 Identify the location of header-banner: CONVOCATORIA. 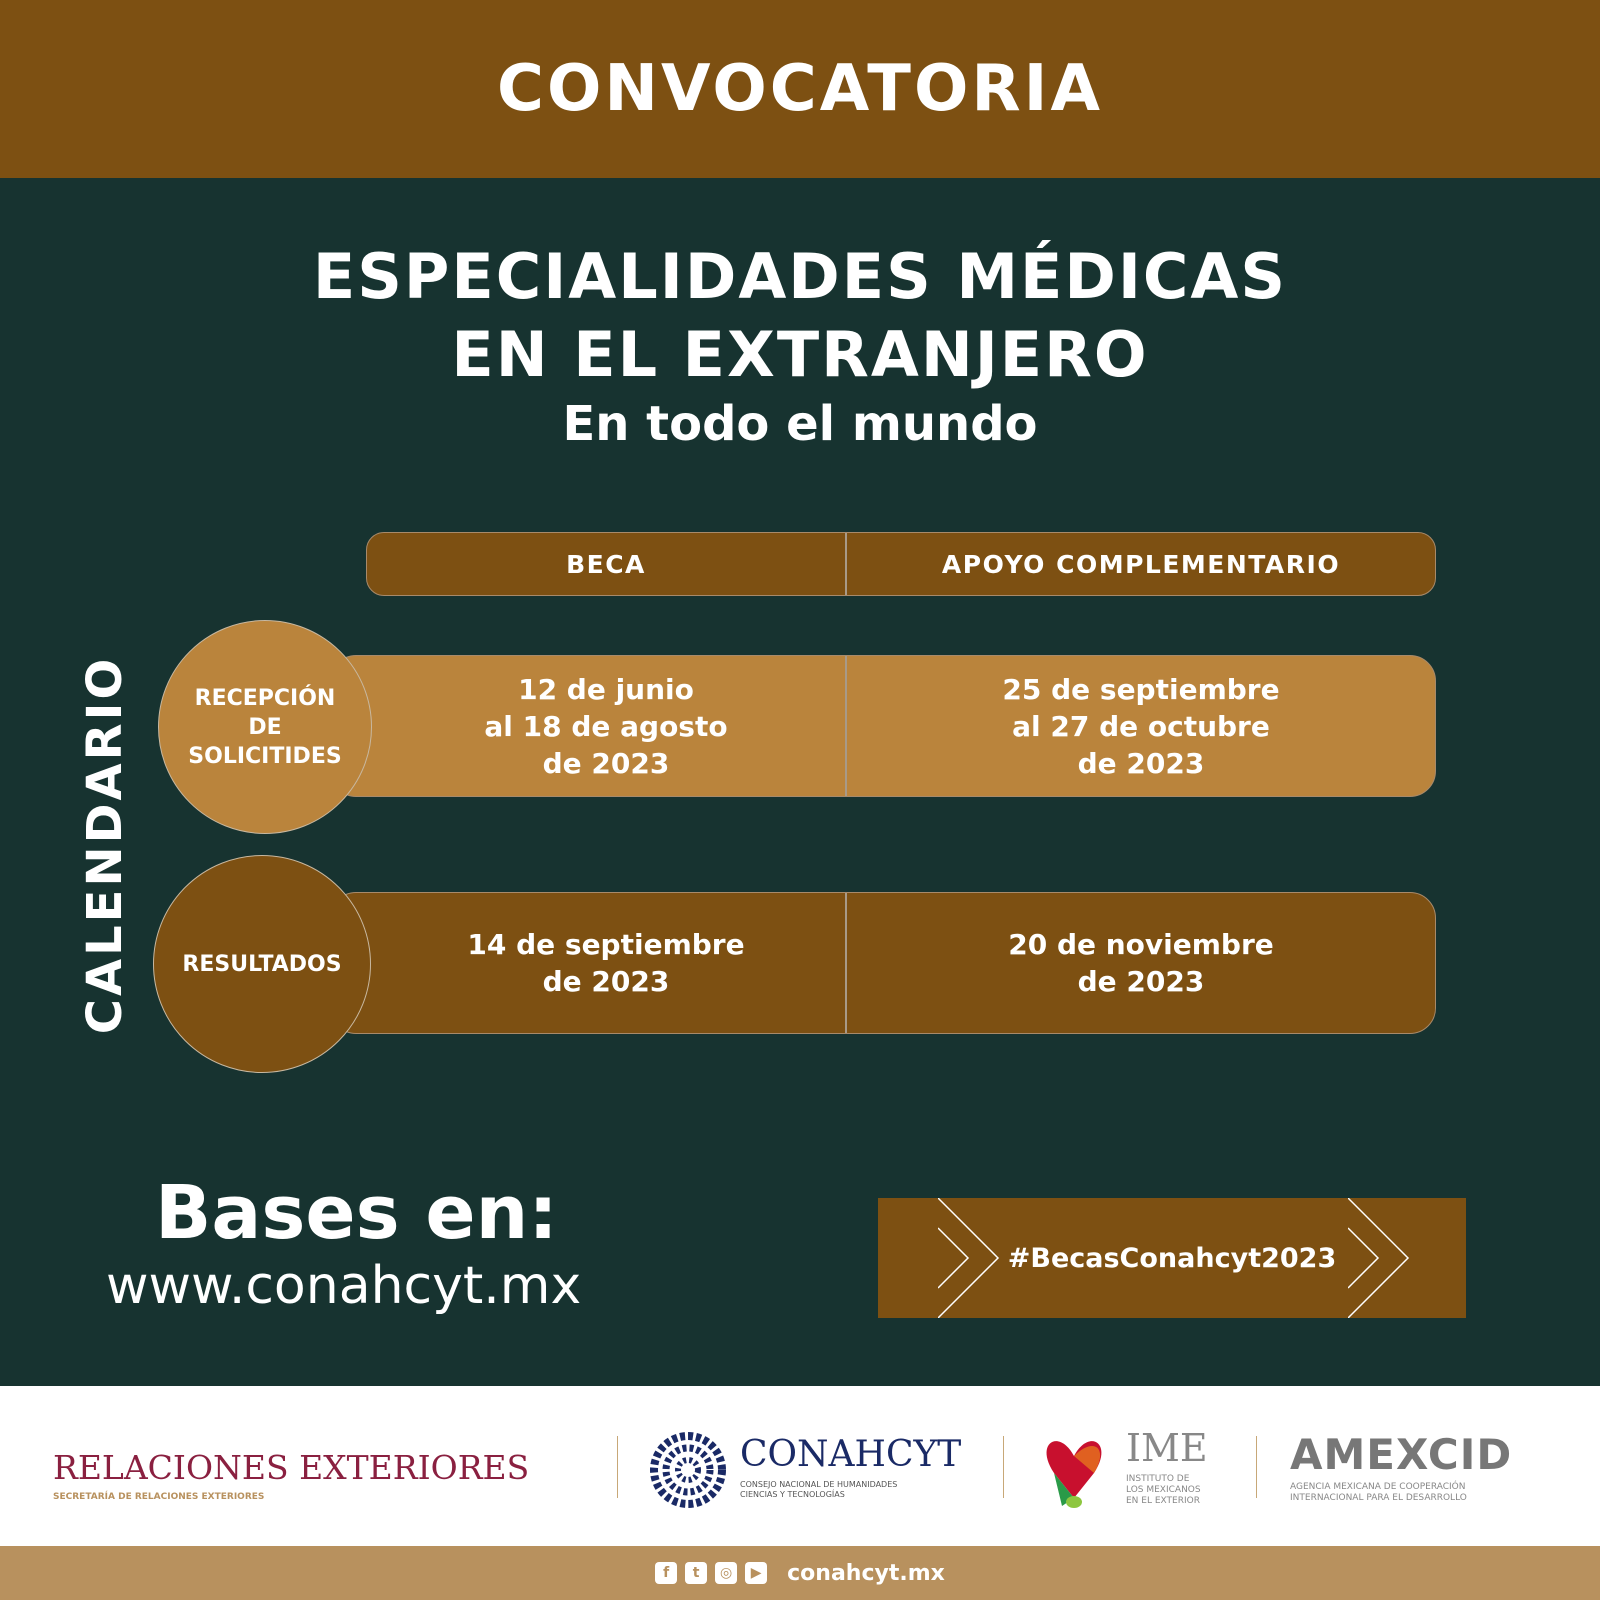
(800, 89).